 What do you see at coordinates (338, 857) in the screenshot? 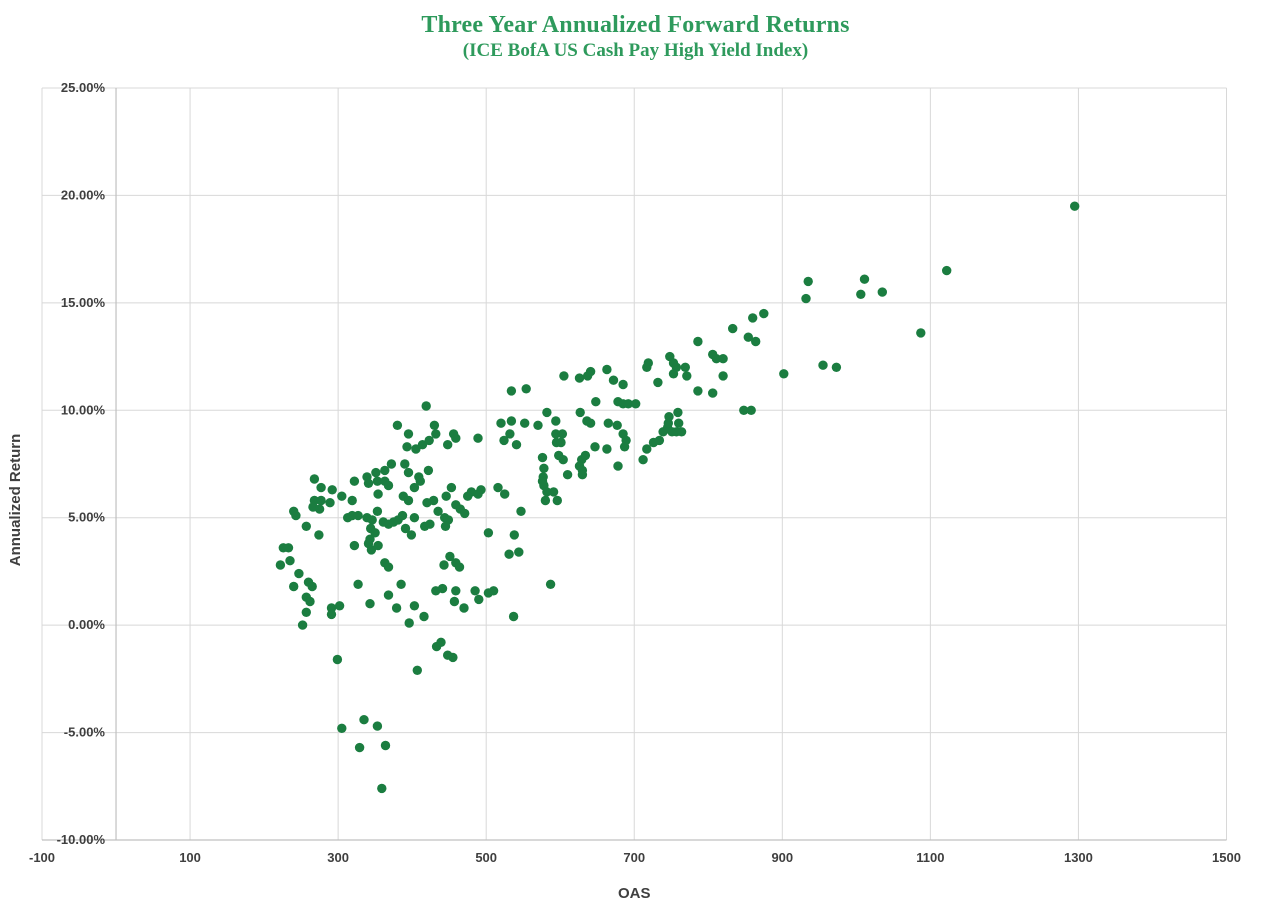
I see `x-tick-label: 300` at bounding box center [338, 857].